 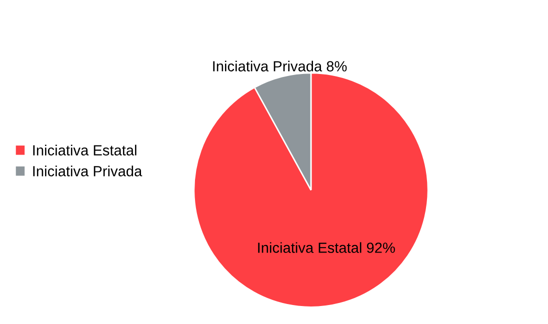 What do you see at coordinates (84, 150) in the screenshot?
I see `legend-label: Iniciativa Estatal` at bounding box center [84, 150].